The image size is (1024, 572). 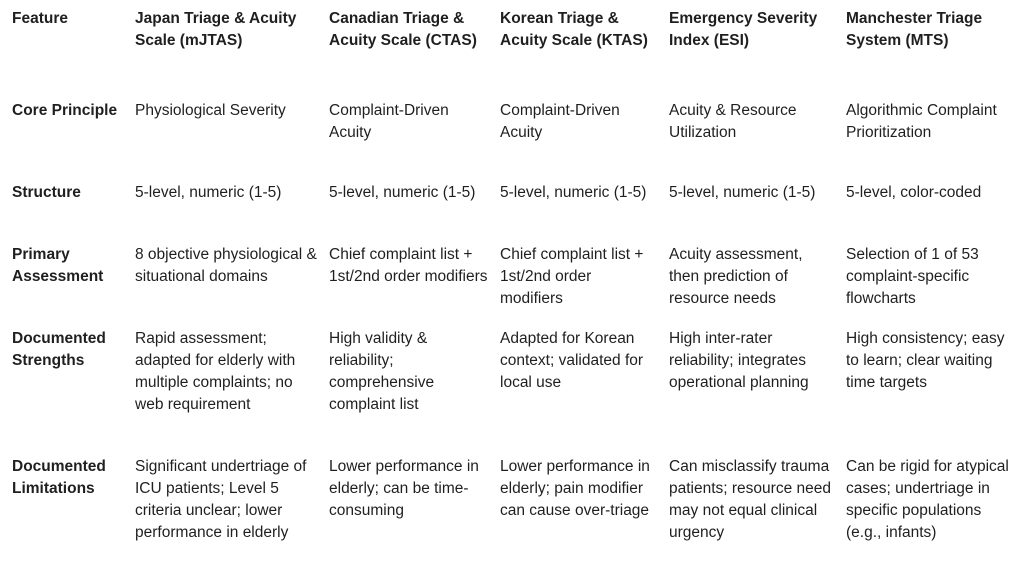 I want to click on row-label: Documented Strengths, so click(x=59, y=349).